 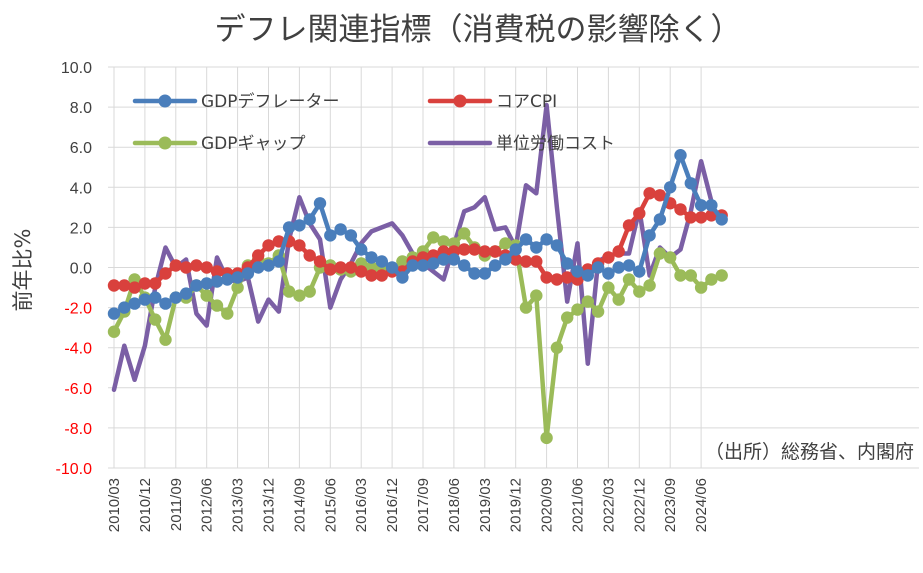 What do you see at coordinates (165, 101) in the screenshot?
I see `legend-marker` at bounding box center [165, 101].